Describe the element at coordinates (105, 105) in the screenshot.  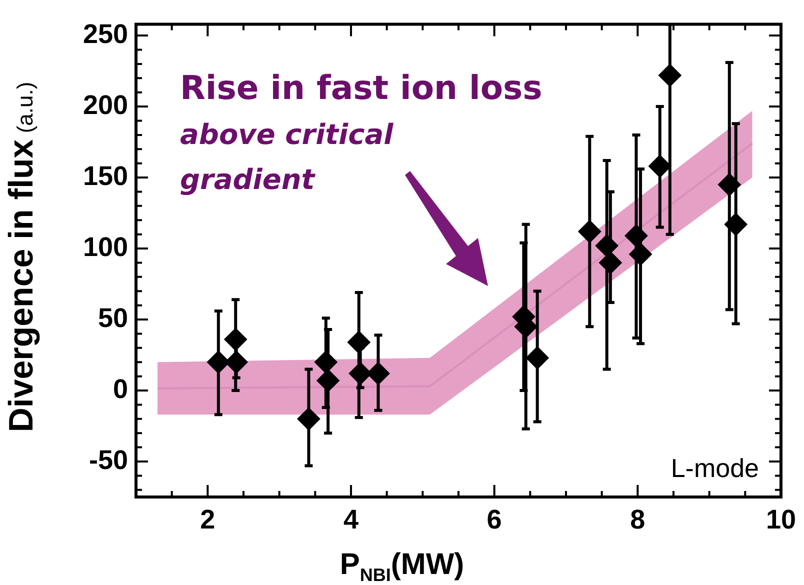
I see `y-tick-label: 200` at that location.